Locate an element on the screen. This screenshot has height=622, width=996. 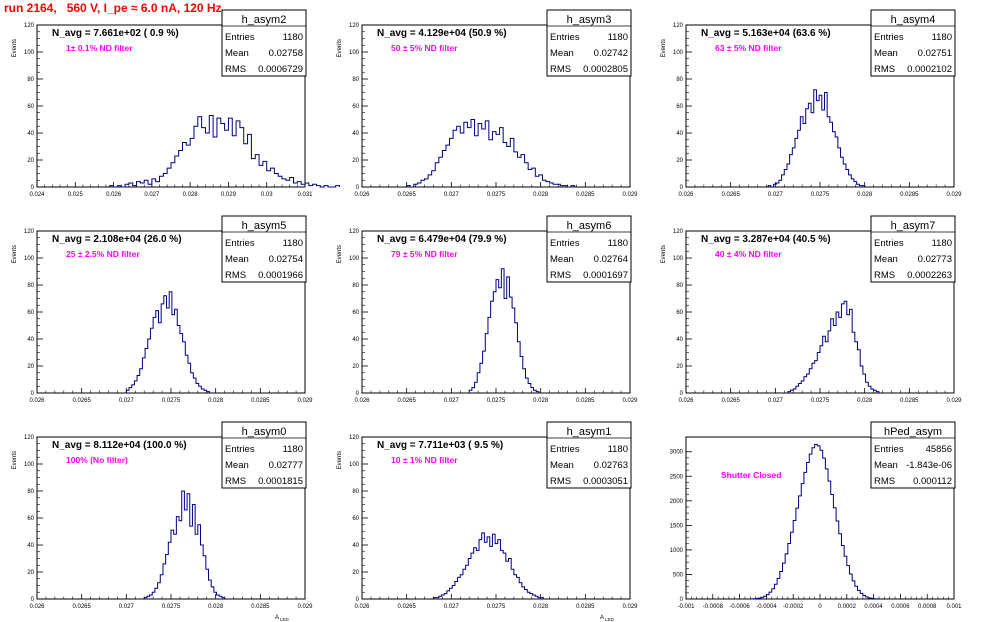
navg-label: N_avg = 3.287e+04 (40.5 %) is located at coordinates (766, 239).